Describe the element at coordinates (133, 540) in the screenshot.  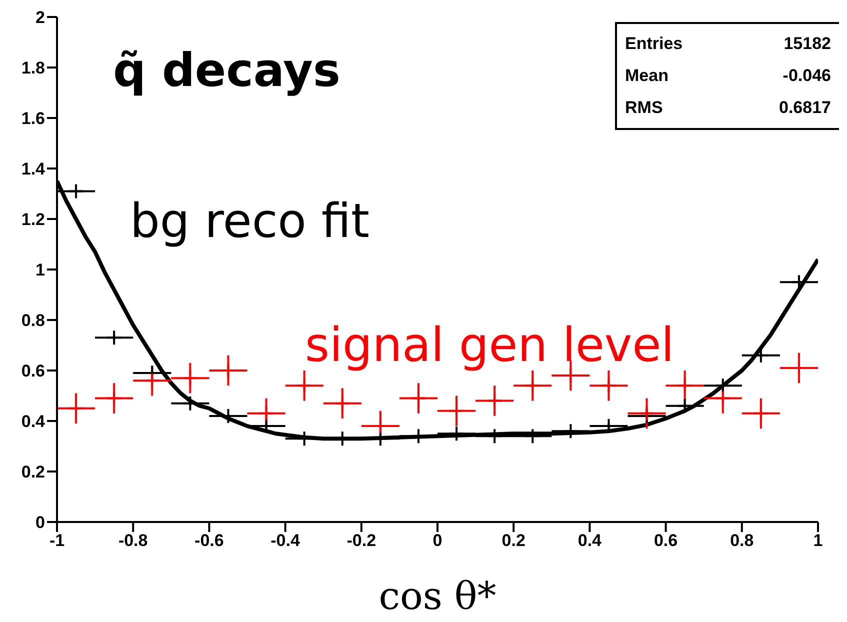
I see `x-tick-label: -0.8` at that location.